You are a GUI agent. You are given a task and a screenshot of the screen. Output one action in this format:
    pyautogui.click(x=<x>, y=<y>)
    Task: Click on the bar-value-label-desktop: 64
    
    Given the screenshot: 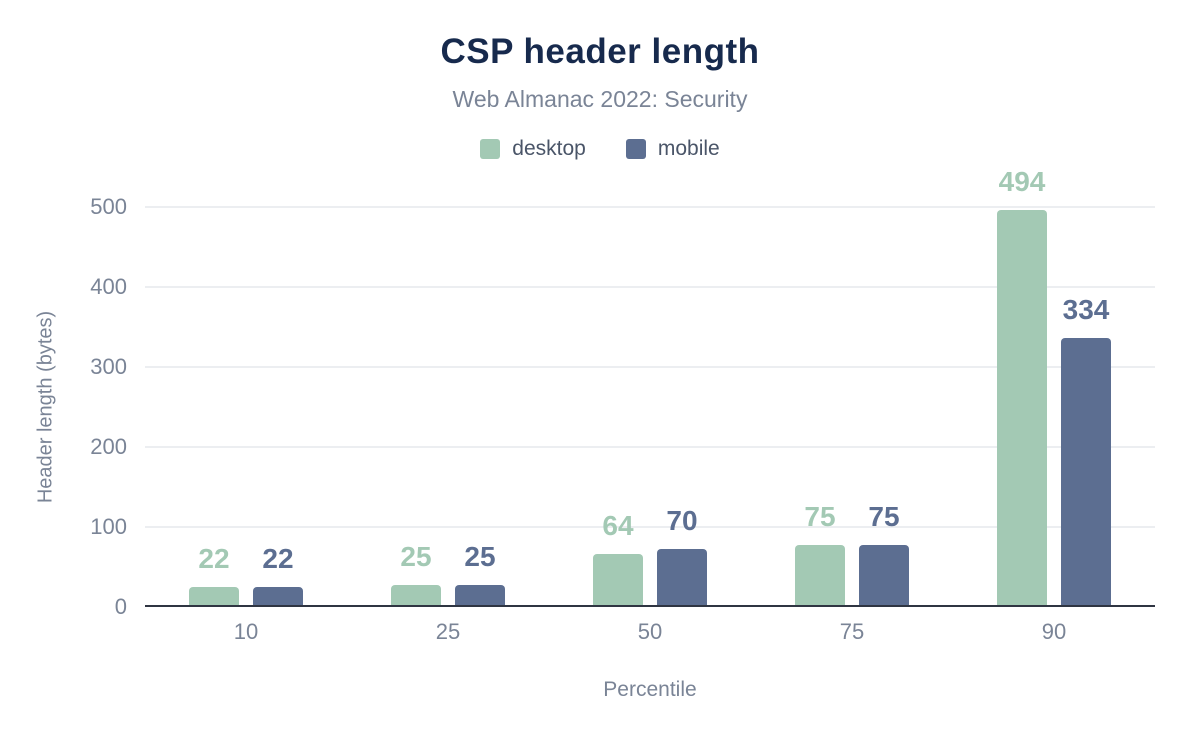 What is the action you would take?
    pyautogui.click(x=618, y=525)
    